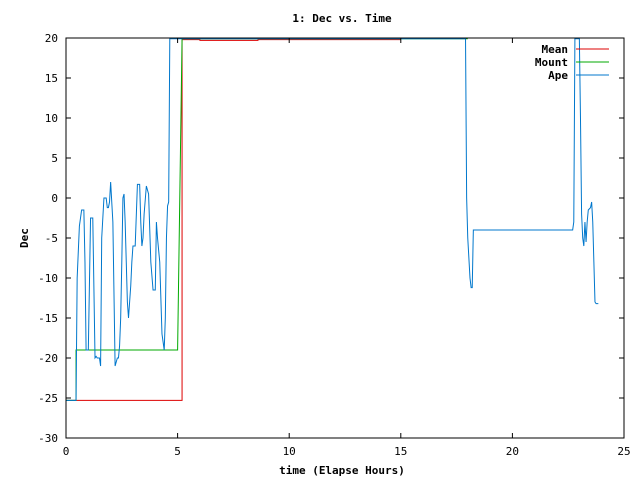 This screenshot has height=480, width=640. Describe the element at coordinates (177, 451) in the screenshot. I see `x-tick-label-1: 5` at that location.